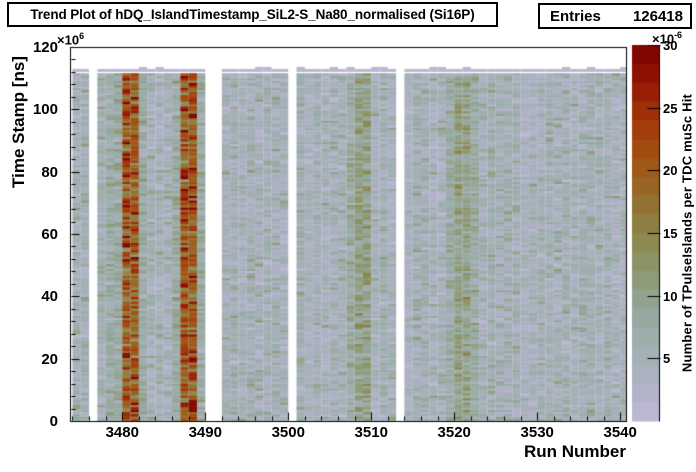  I want to click on y-axis-exponent: ×10⁶, so click(71, 39).